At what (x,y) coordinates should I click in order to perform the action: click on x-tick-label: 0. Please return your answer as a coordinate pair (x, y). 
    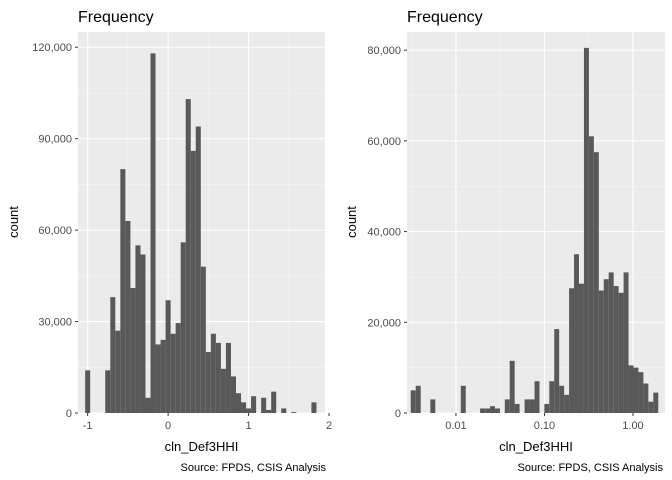
    Looking at the image, I should click on (168, 426).